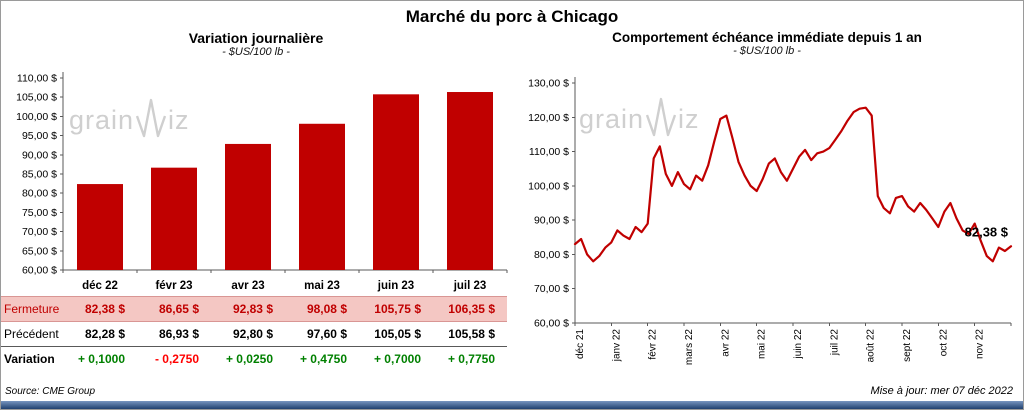 The image size is (1024, 410). What do you see at coordinates (512, 16) in the screenshot?
I see `page-title: Marché du porc à Chicago` at bounding box center [512, 16].